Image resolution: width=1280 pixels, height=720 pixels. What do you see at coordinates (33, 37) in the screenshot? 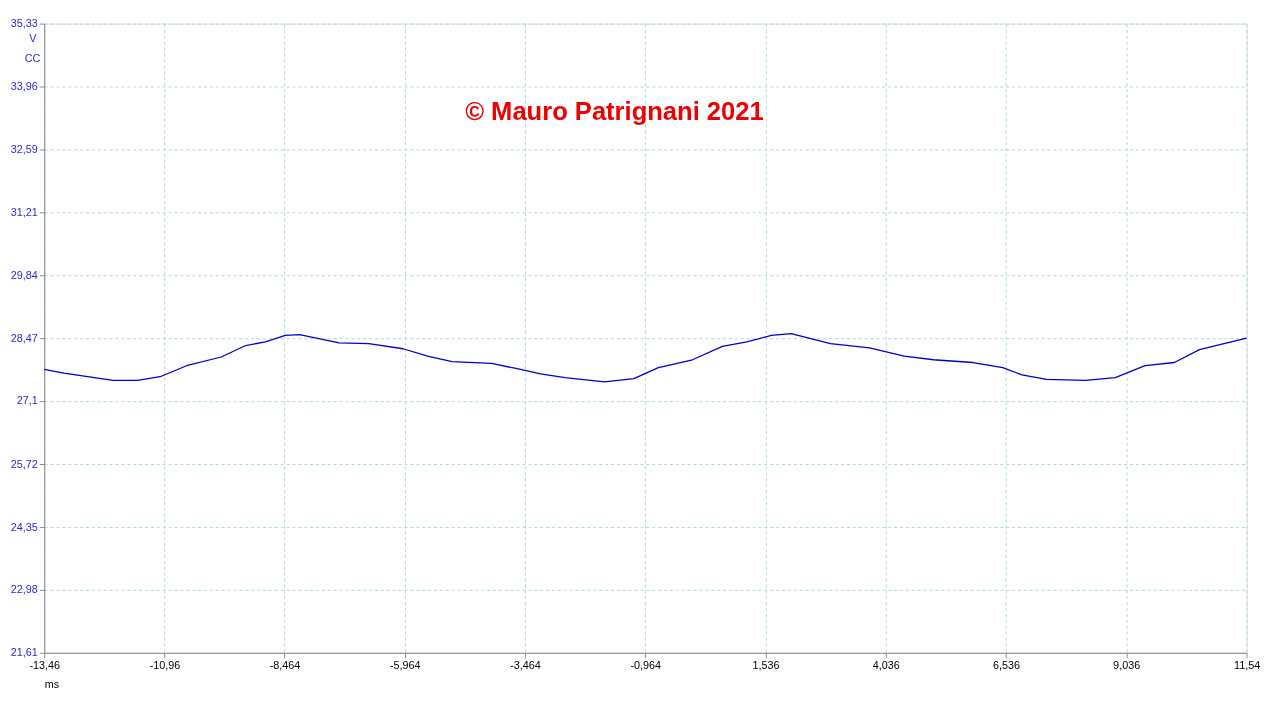
I see `y-axis-title: V` at bounding box center [33, 37].